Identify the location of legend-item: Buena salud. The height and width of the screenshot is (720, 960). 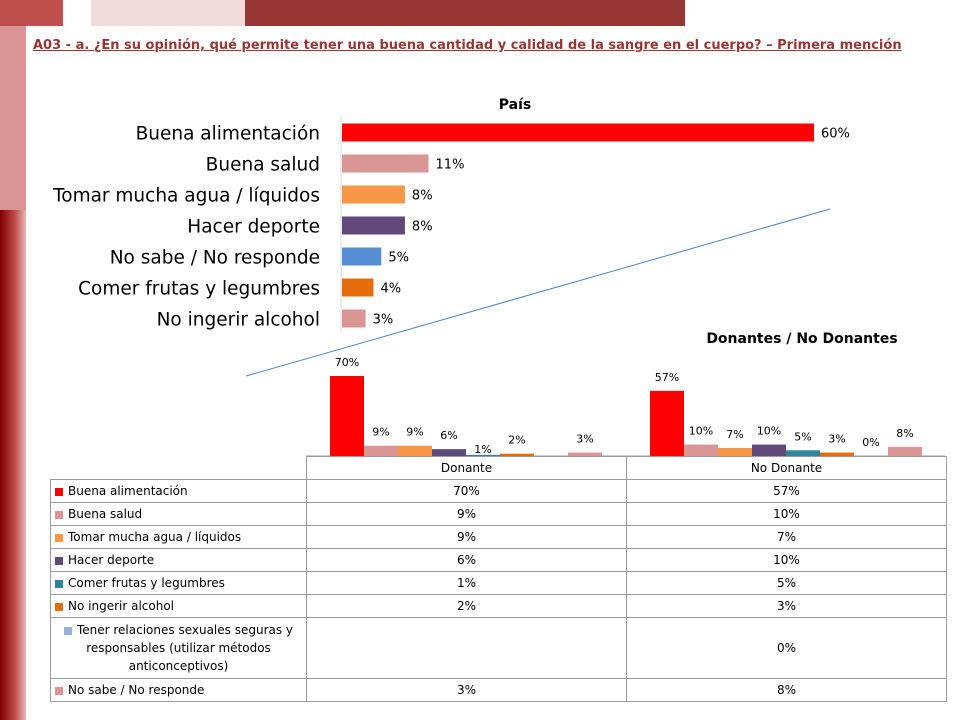
(178, 514).